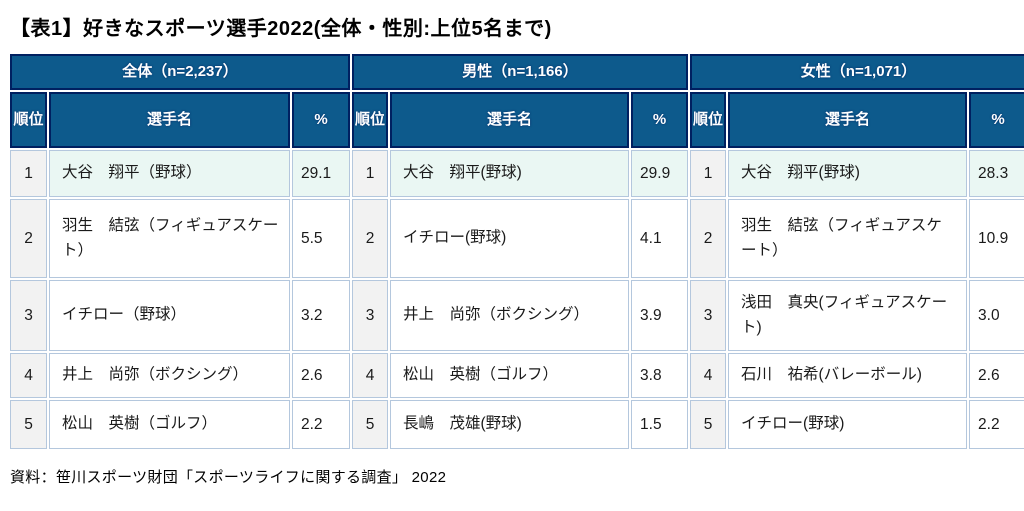 The height and width of the screenshot is (511, 1024). Describe the element at coordinates (660, 238) in the screenshot. I see `percent-cell: 4.1` at that location.